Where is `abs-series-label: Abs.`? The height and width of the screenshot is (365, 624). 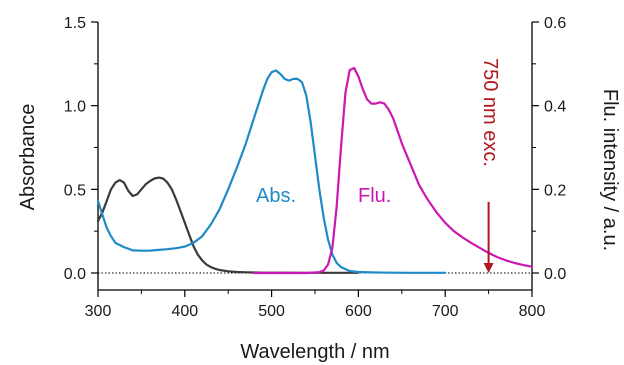 abs-series-label: Abs. is located at coordinates (276, 196).